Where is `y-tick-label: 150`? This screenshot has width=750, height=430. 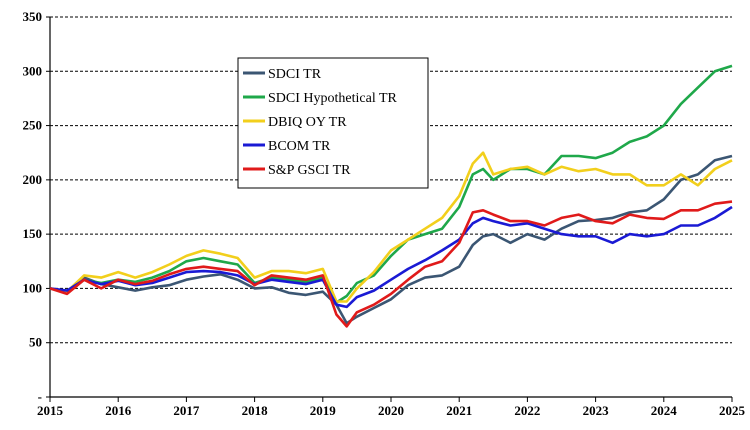
y-tick-label: 150 is located at coordinates (33, 233).